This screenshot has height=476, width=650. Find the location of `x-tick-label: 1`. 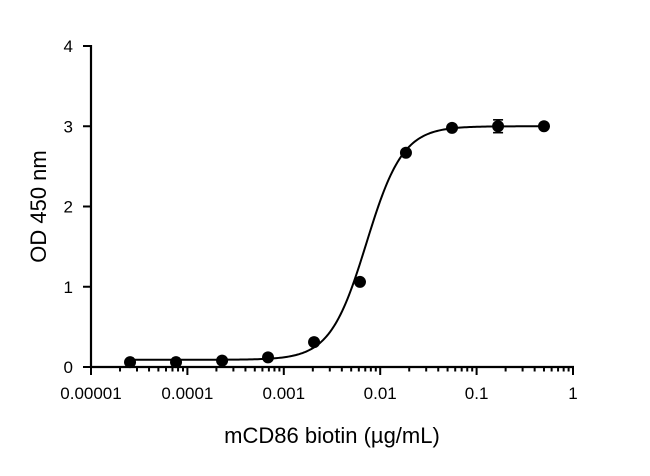

x-tick-label: 1 is located at coordinates (572, 393).